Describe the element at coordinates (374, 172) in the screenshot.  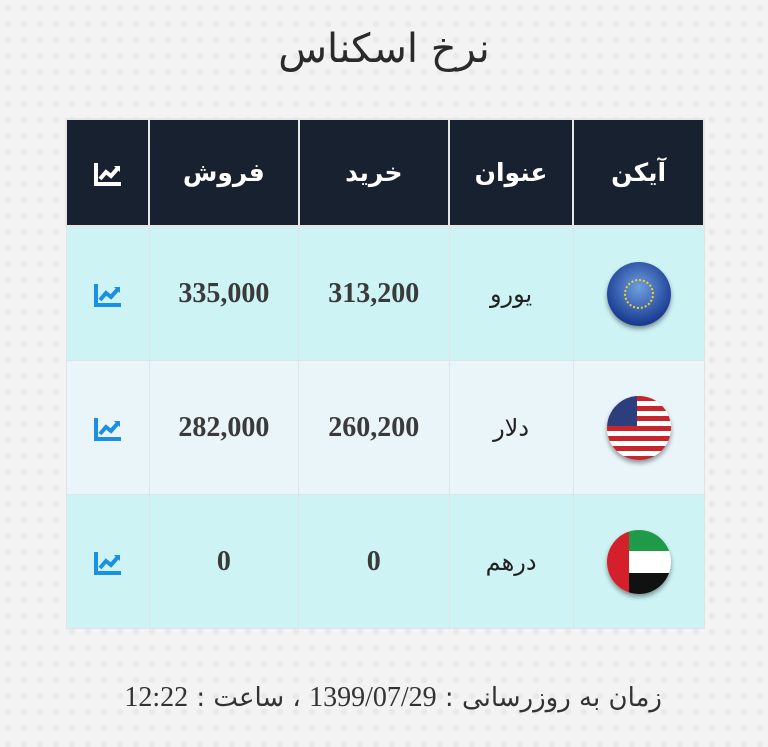
I see `header-buy: خرید` at that location.